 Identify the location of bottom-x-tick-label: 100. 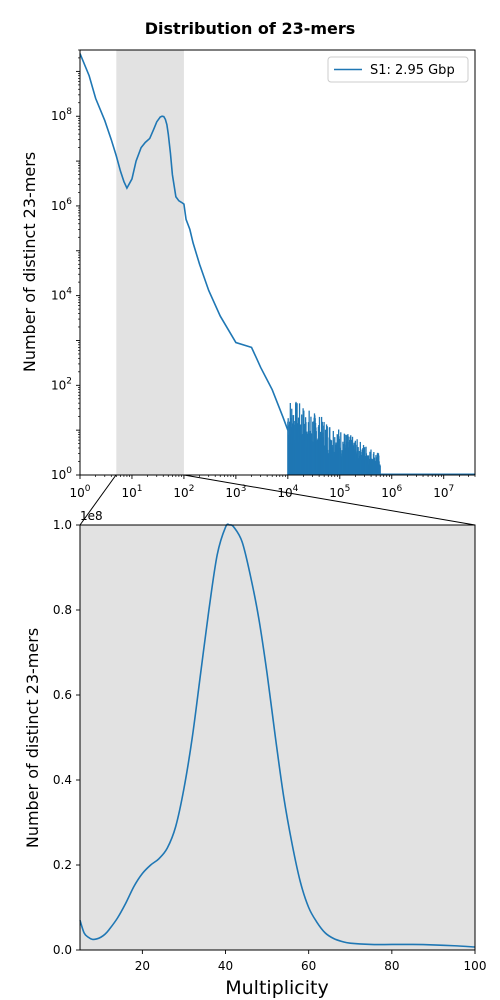
(475, 966).